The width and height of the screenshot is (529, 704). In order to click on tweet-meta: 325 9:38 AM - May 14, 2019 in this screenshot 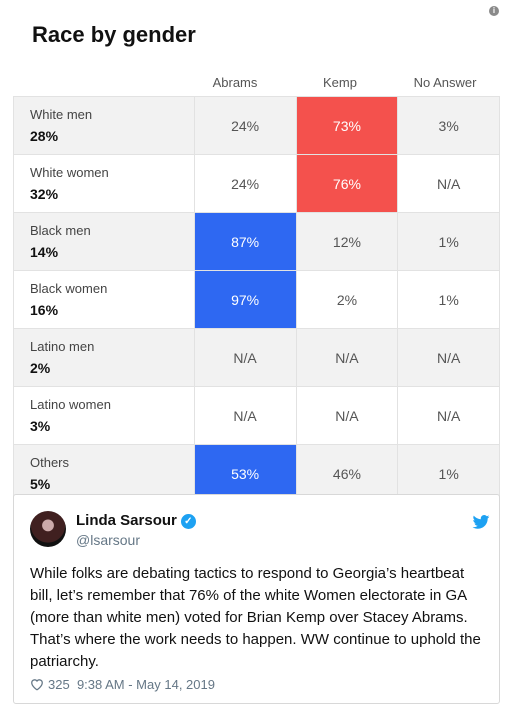, I will do `click(122, 684)`.